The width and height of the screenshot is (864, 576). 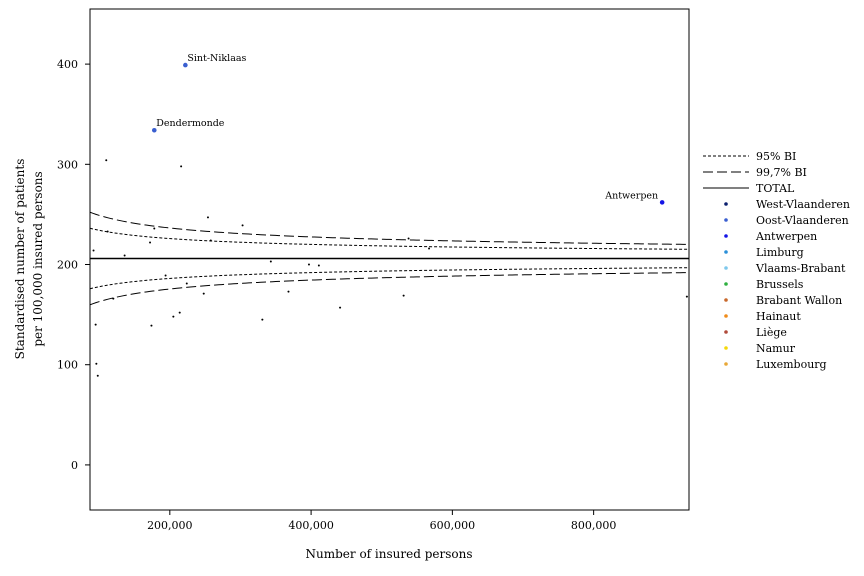 I want to click on legend-label: Antwerpen, so click(x=786, y=236).